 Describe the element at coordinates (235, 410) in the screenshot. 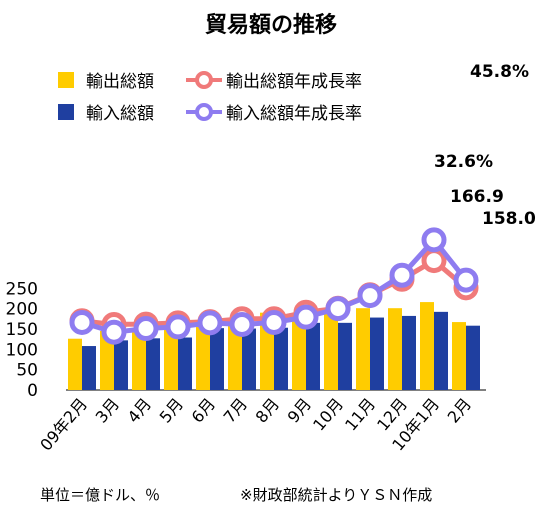

I see `x-tick-label: 7月` at that location.